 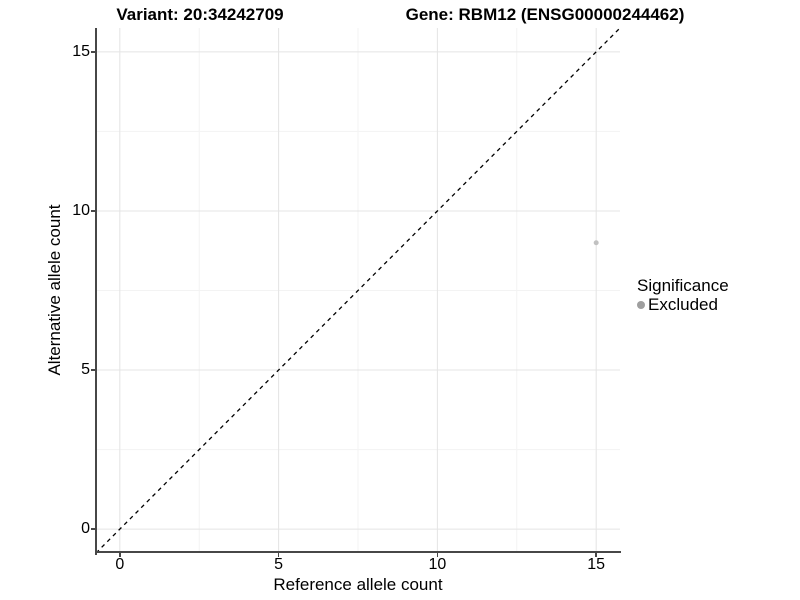 I want to click on legend-item-label: Excluded, so click(x=683, y=304).